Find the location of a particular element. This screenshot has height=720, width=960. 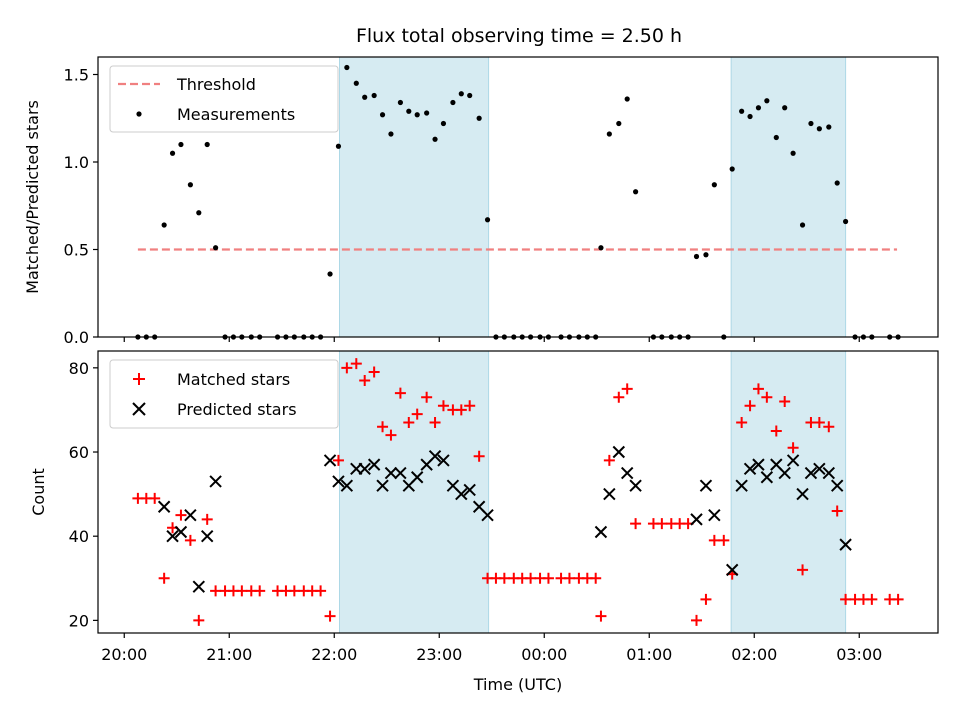

top-y-tick-label: 1.5 is located at coordinates (76, 75).